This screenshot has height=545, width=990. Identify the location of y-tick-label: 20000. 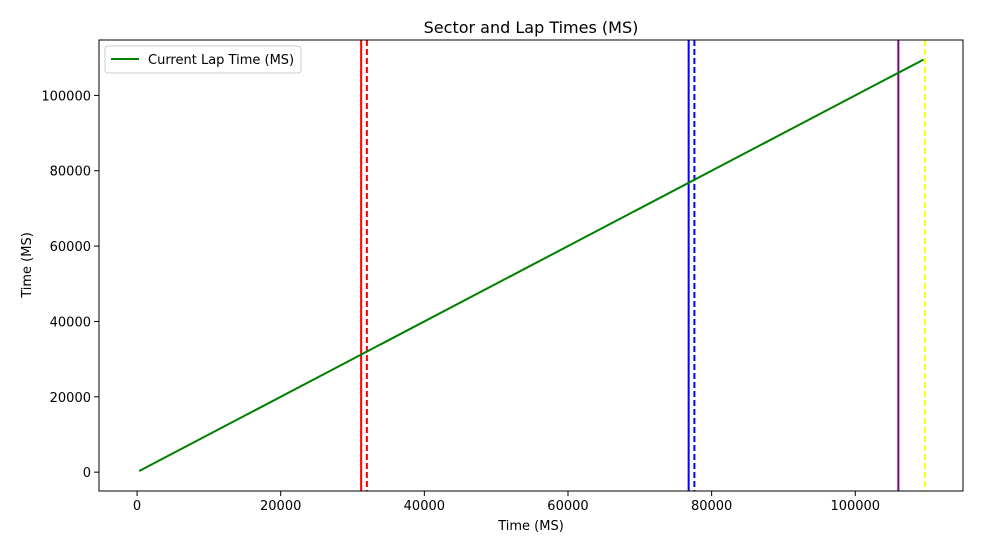
(70, 398).